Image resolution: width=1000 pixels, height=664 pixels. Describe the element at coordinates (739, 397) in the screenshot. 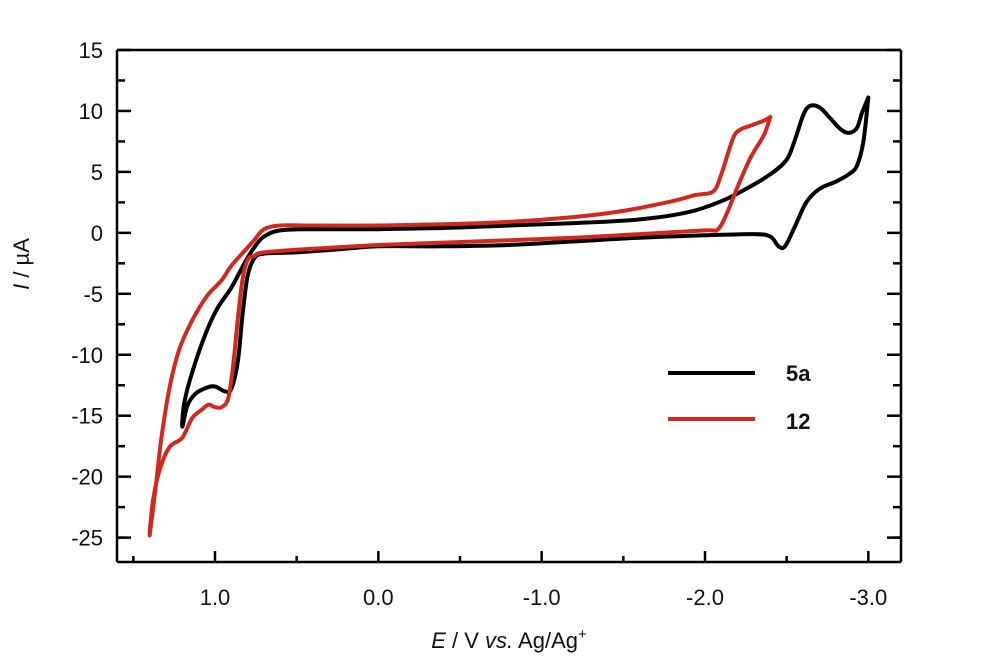

I see `legend: 5a 12` at that location.